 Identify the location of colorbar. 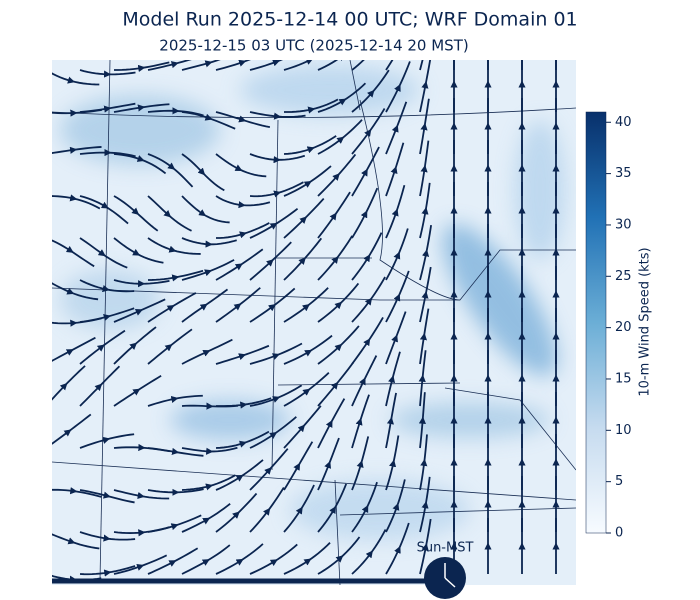
(596, 322).